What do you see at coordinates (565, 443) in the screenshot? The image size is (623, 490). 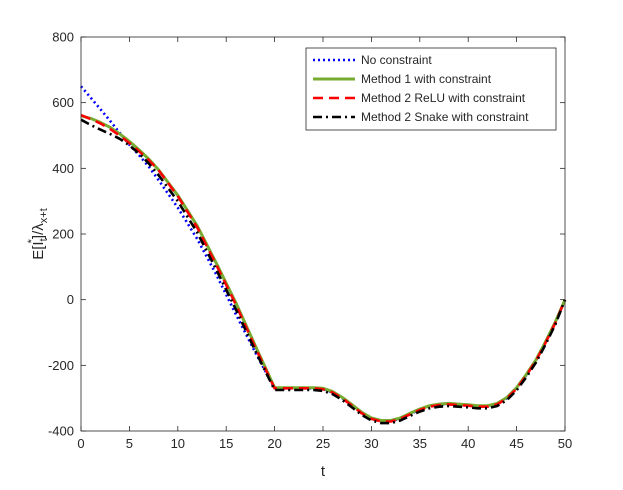 I see `x-tick-label: 50` at bounding box center [565, 443].